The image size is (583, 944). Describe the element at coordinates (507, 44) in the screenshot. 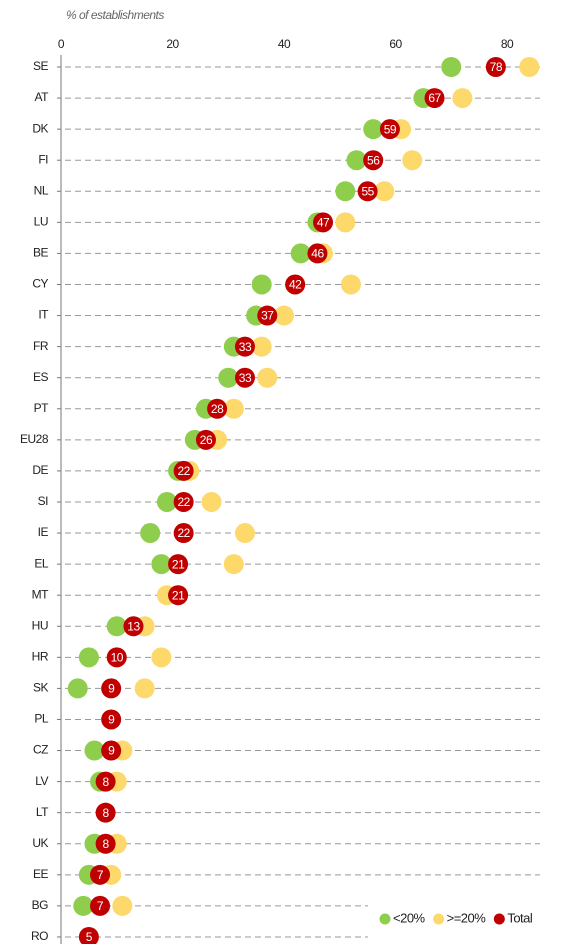

I see `x-tick-label: 80` at that location.